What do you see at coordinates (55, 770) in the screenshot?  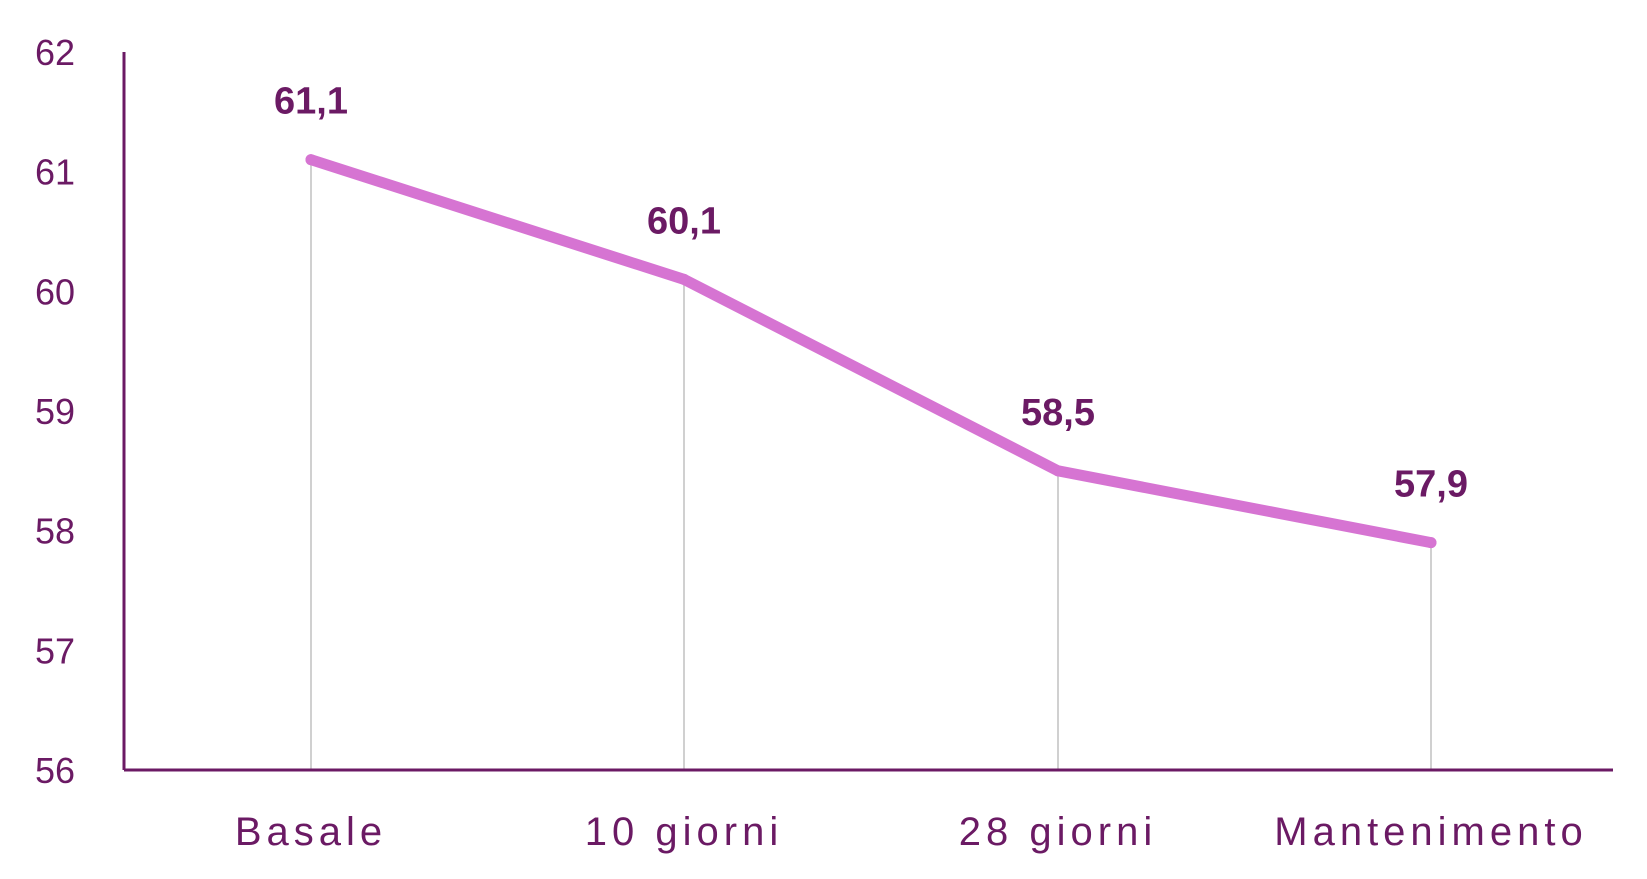 I see `y-tick-label-56: 56` at bounding box center [55, 770].